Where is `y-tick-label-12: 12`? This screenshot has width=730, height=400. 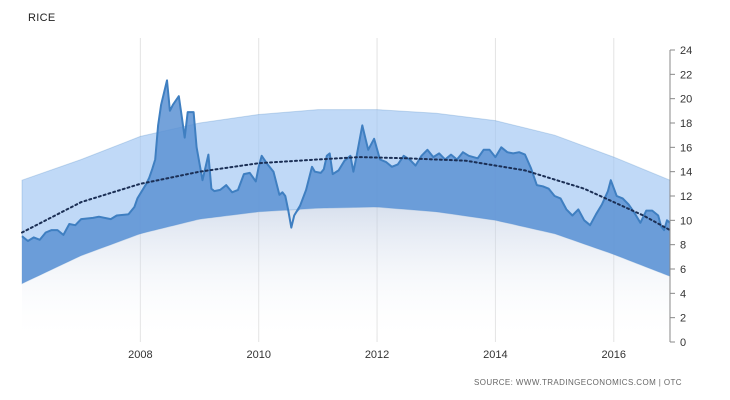 y-tick-label-12: 12 is located at coordinates (686, 197).